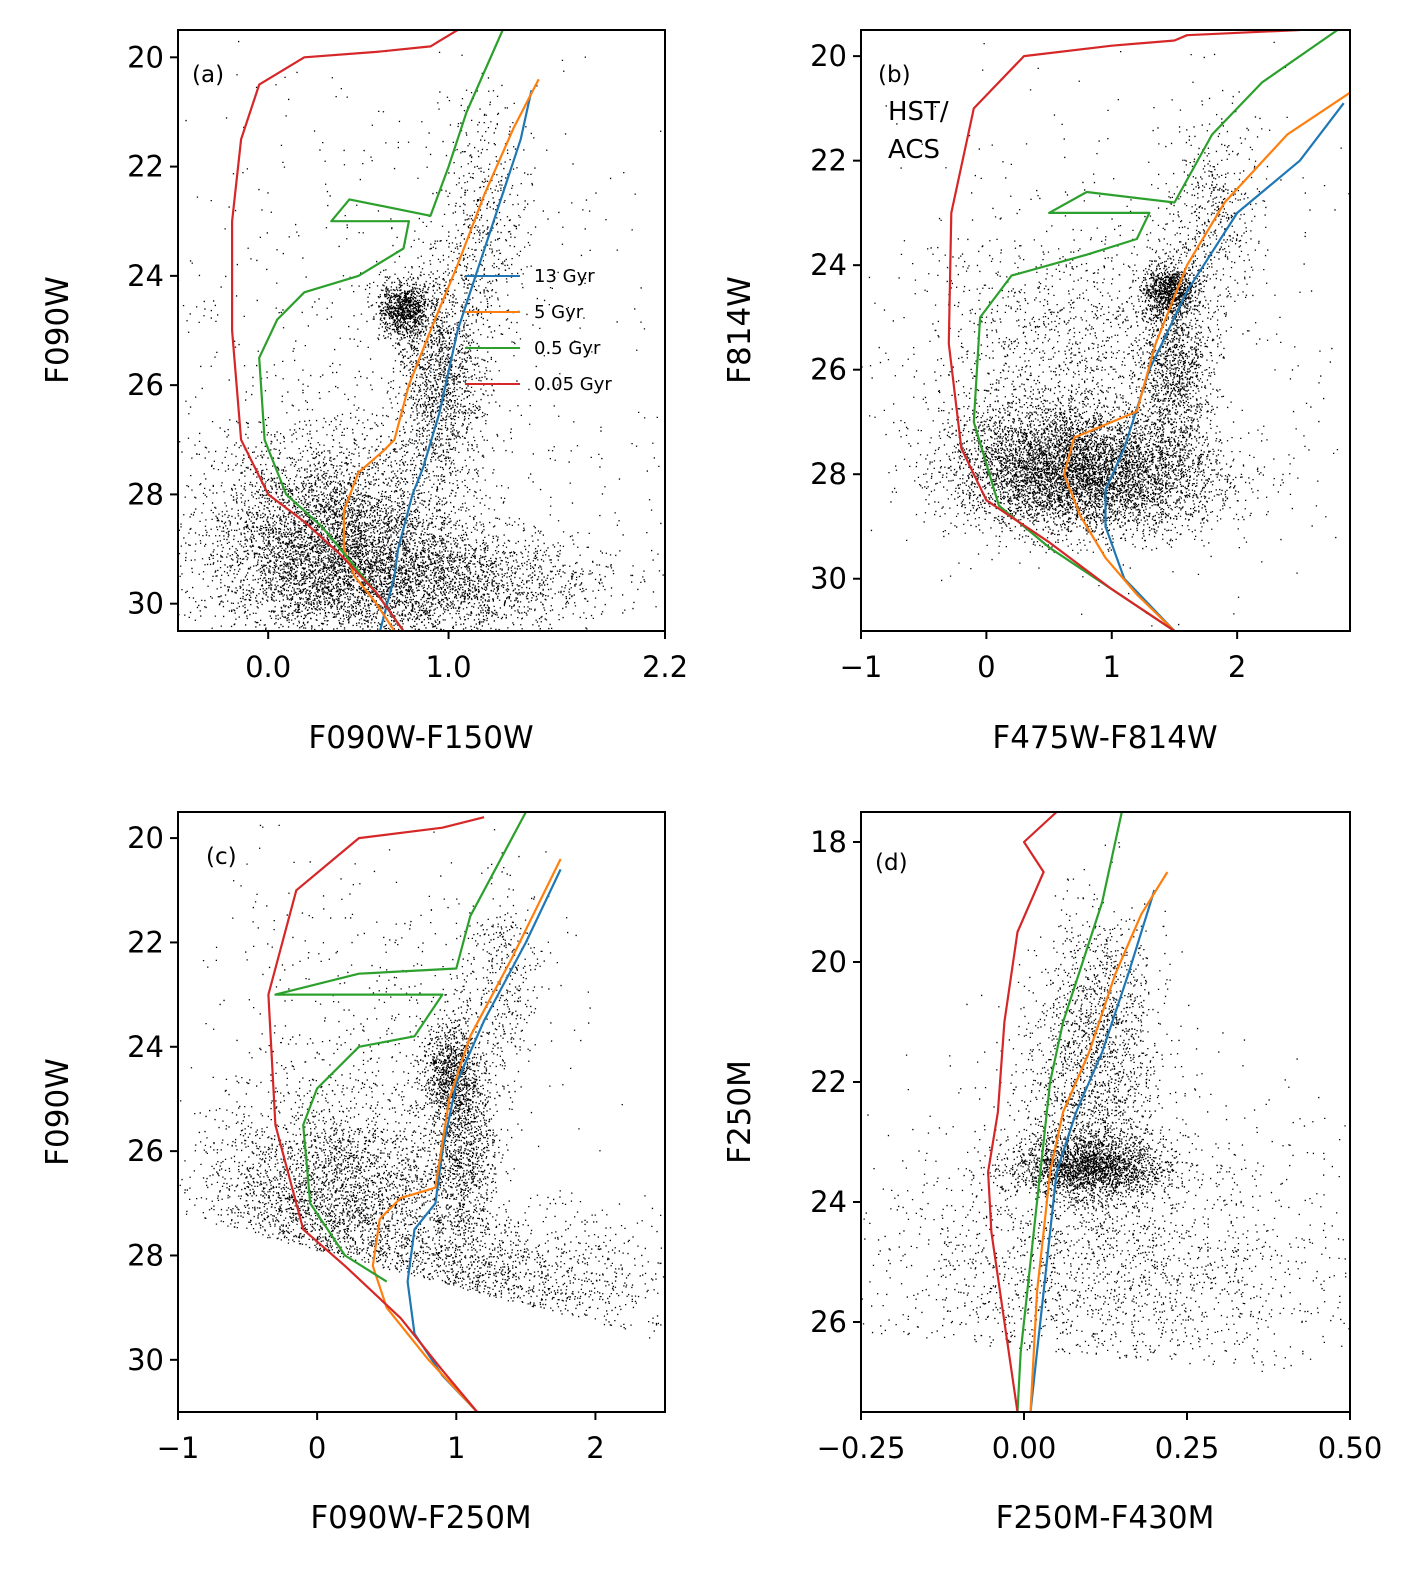 This screenshot has height=1571, width=1427. What do you see at coordinates (914, 150) in the screenshot?
I see `annotation-line-2: ACS` at bounding box center [914, 150].